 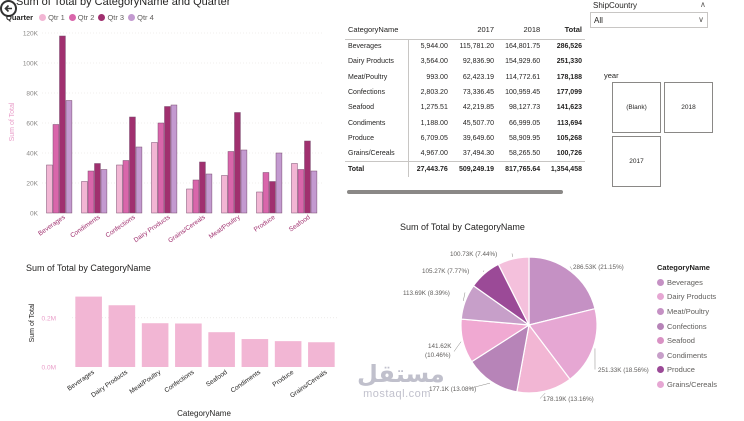 What do you see at coordinates (569, 62) in the screenshot?
I see `matrix-cell: 251,330` at bounding box center [569, 62].